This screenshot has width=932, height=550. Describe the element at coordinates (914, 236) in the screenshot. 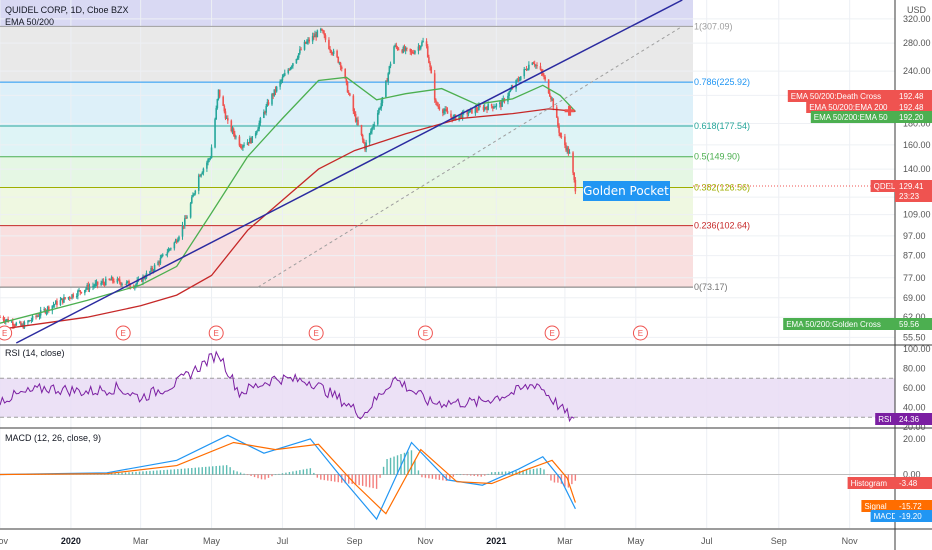

I see `y-tick-label: 97.00` at that location.